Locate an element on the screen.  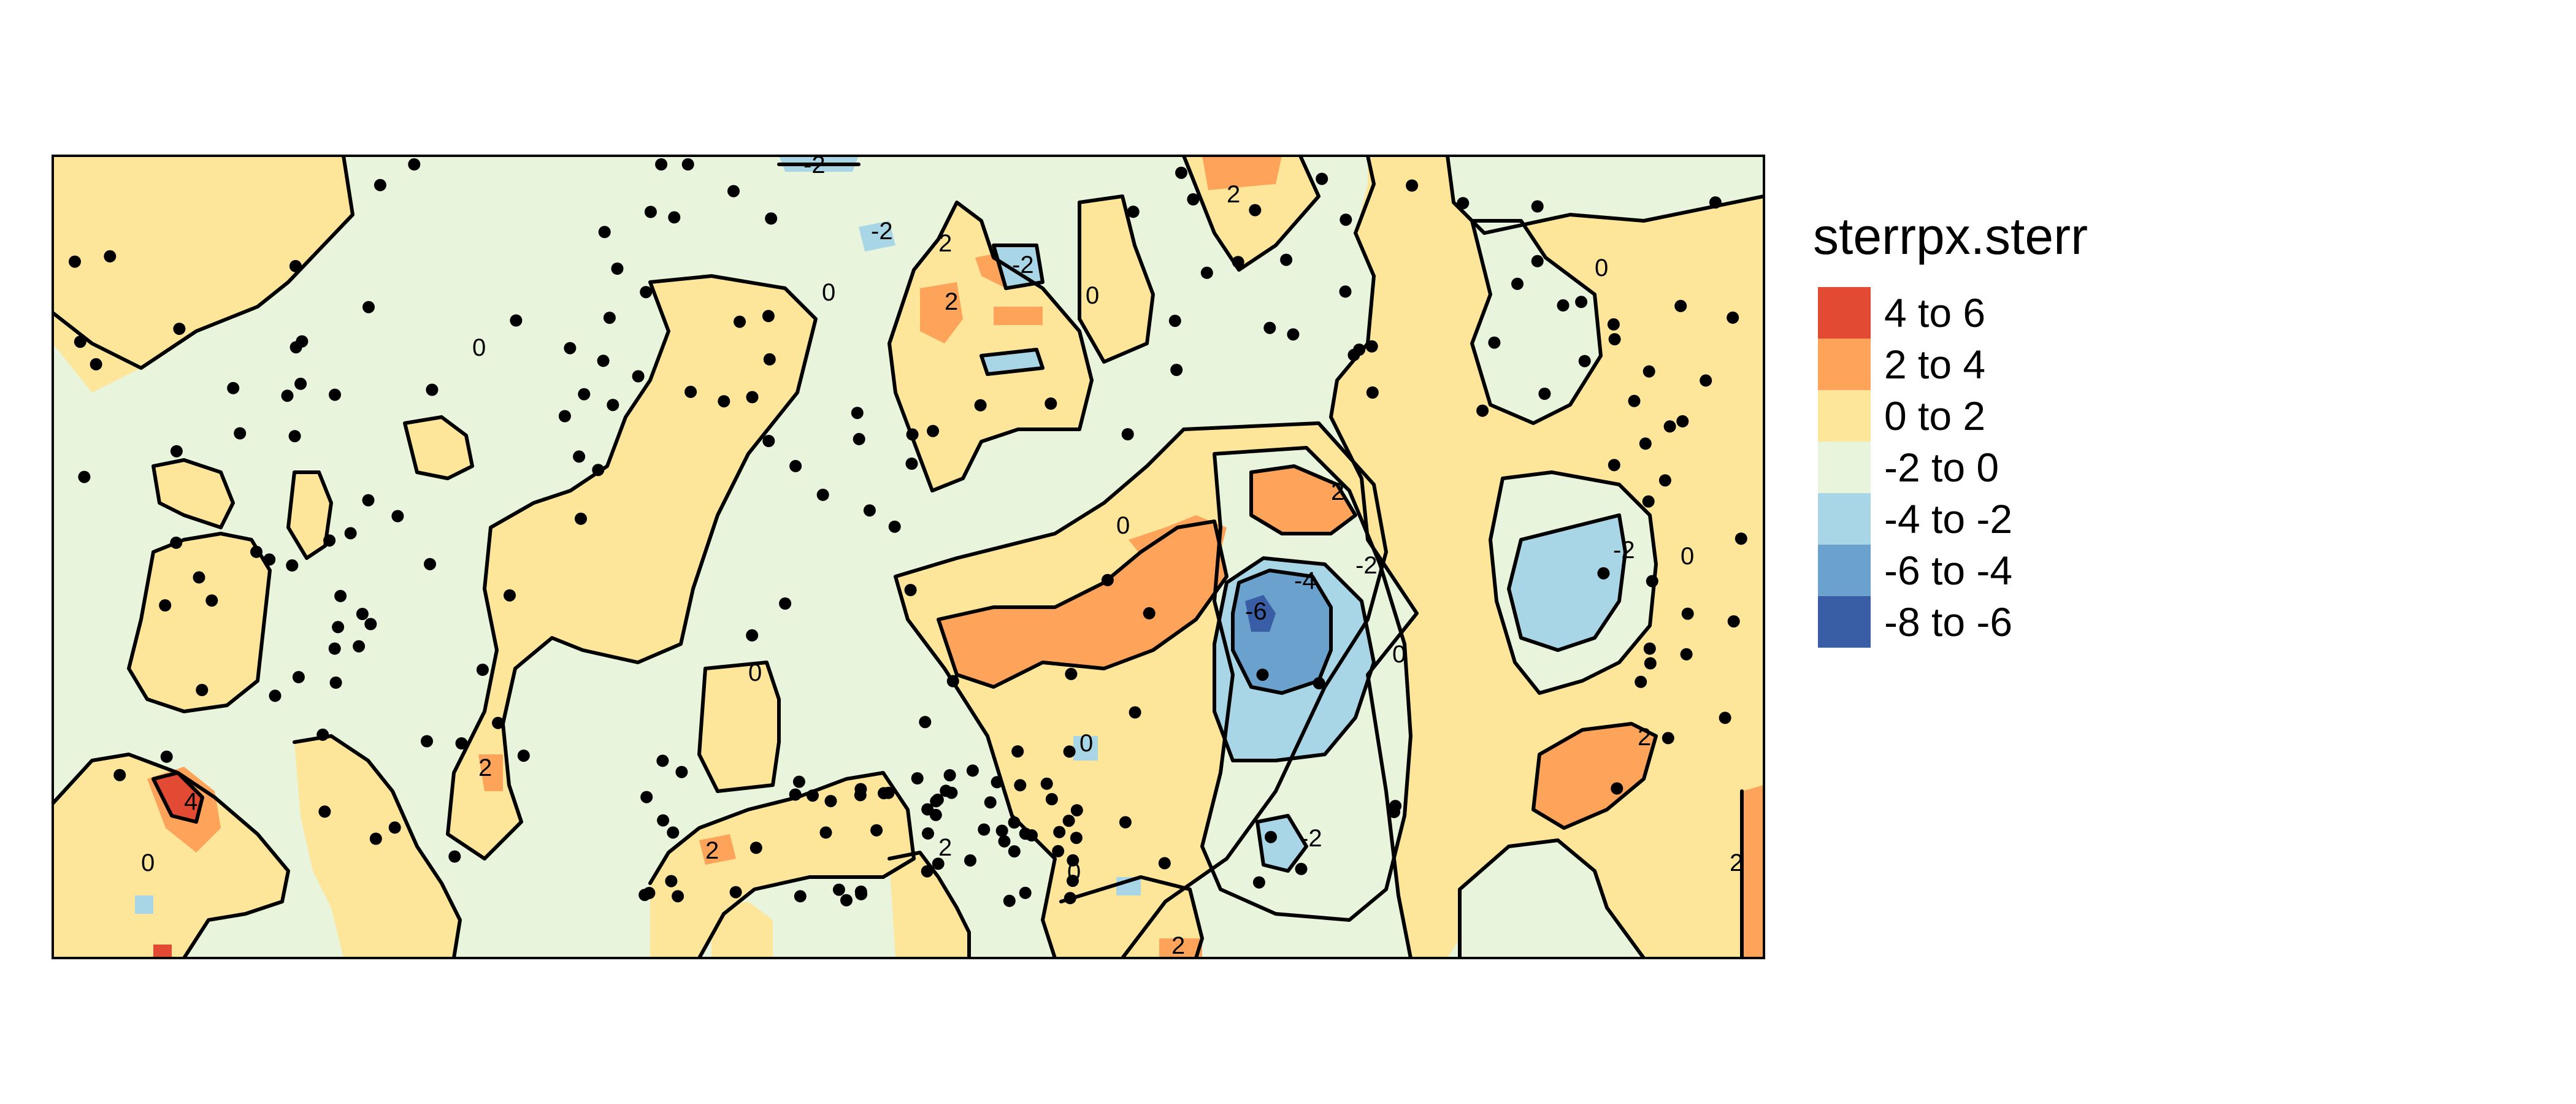
legend-label: 0 to 2 is located at coordinates (1934, 416).